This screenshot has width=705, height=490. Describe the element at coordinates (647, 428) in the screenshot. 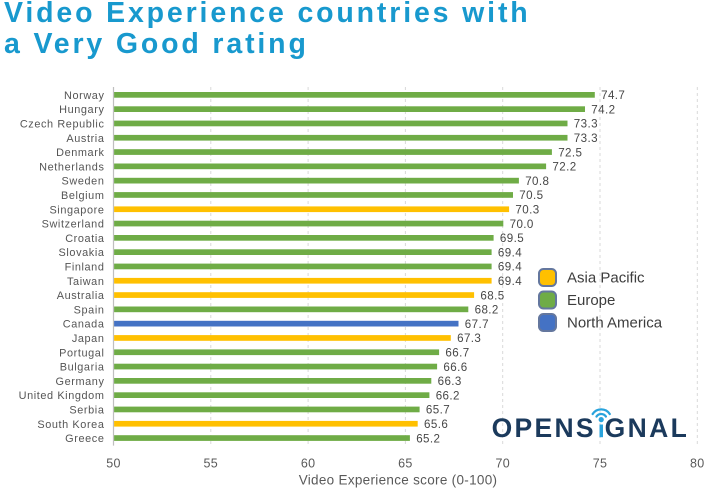

I see `svg-text: GNAL` at that location.